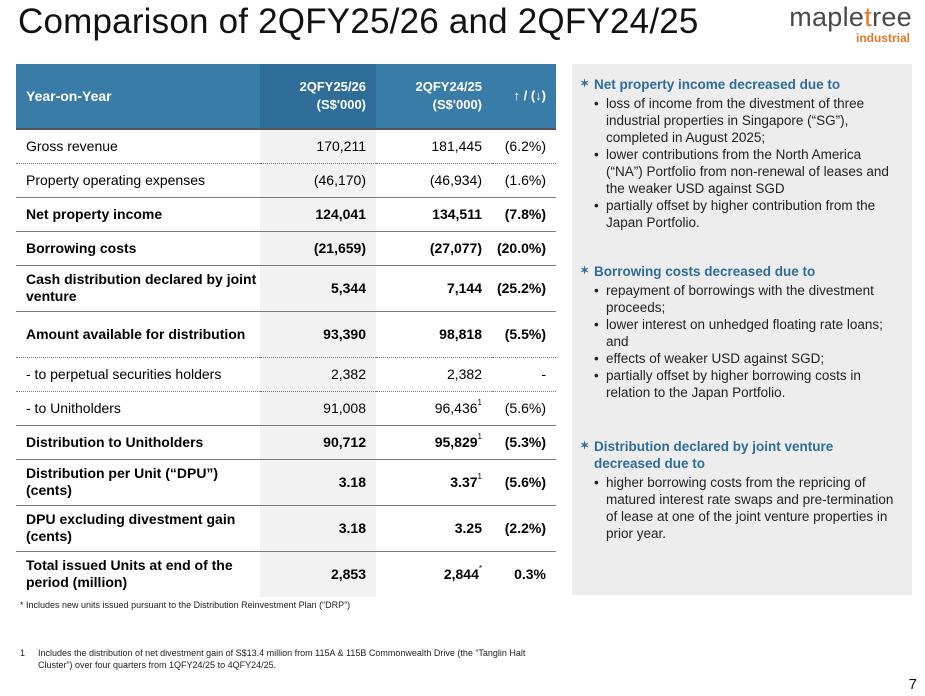  I want to click on value-2qfy2526: 90,712, so click(318, 442).